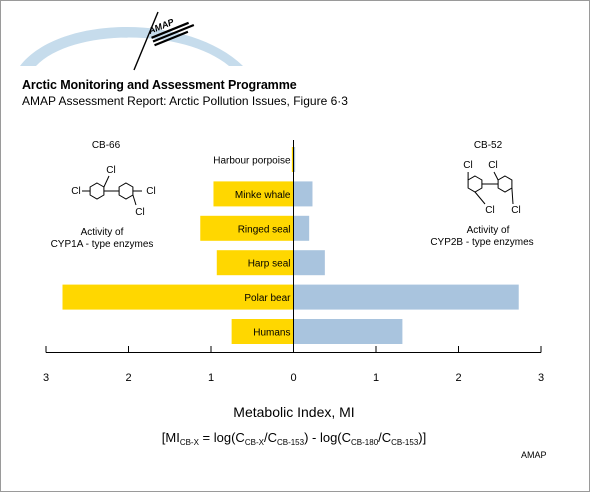 This screenshot has width=592, height=494. I want to click on bar-cb66-minke-whale, so click(253, 194).